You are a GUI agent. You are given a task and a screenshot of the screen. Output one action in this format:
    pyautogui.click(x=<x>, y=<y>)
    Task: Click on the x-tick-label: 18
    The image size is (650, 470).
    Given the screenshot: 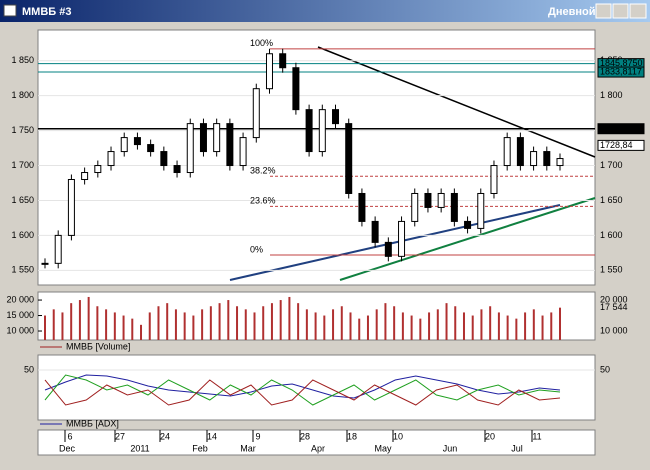 What is the action you would take?
    pyautogui.click(x=352, y=436)
    